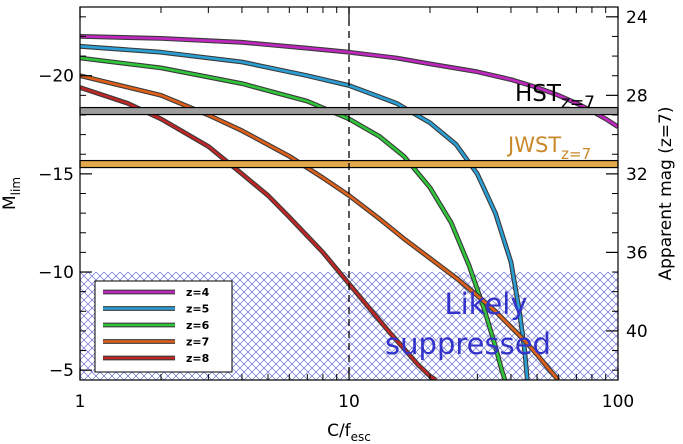 The image size is (683, 444). What do you see at coordinates (197, 358) in the screenshot?
I see `legend-label: z=8` at bounding box center [197, 358].